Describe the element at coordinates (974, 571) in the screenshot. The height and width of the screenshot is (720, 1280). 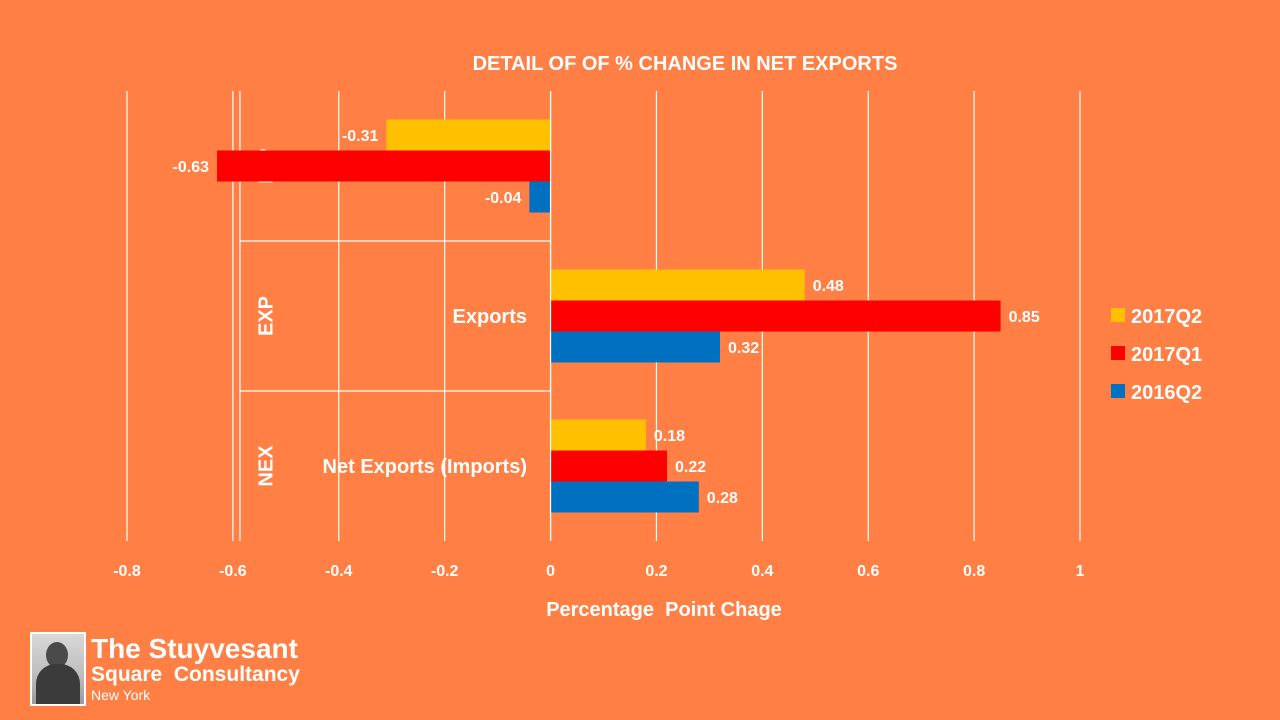
I see `x-tick-label: 0.8` at that location.